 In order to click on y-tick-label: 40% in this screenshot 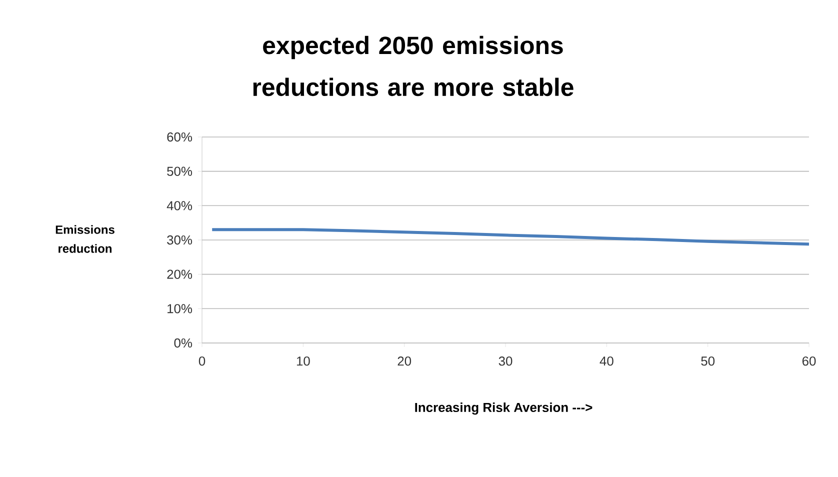, I will do `click(179, 205)`.